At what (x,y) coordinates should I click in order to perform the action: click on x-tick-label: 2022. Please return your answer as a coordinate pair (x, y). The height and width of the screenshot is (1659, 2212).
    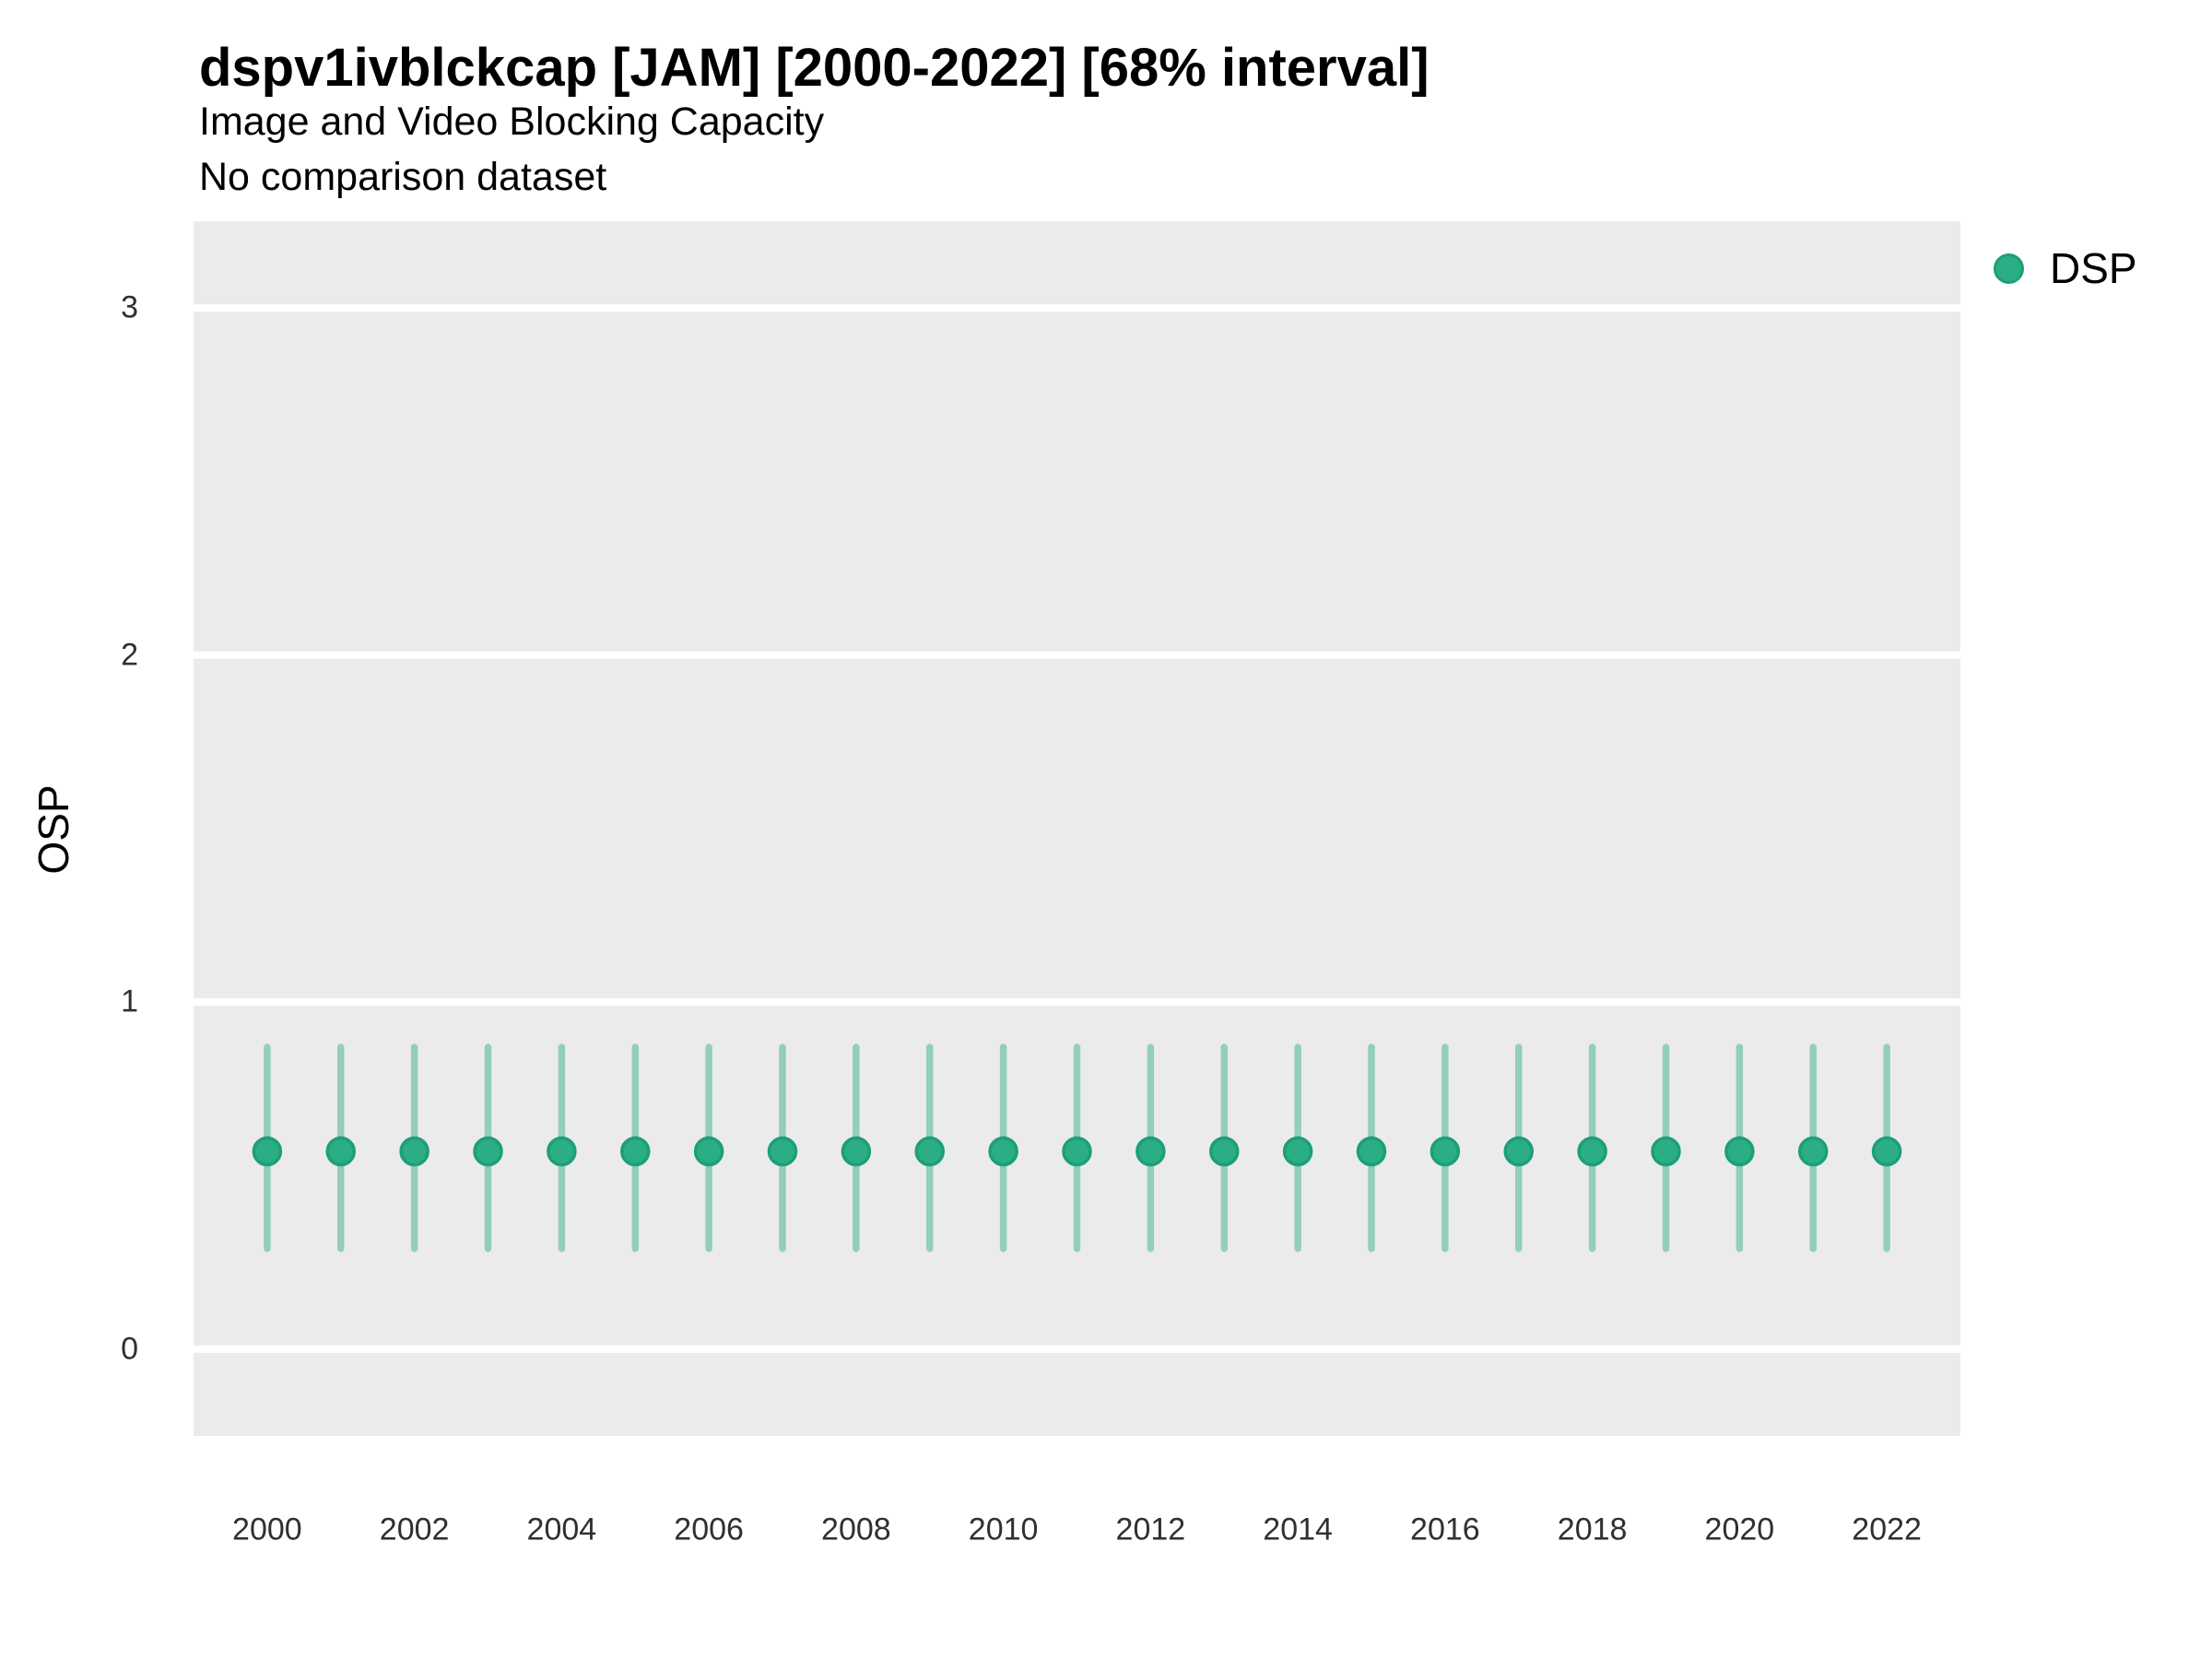
    Looking at the image, I should click on (1887, 1529).